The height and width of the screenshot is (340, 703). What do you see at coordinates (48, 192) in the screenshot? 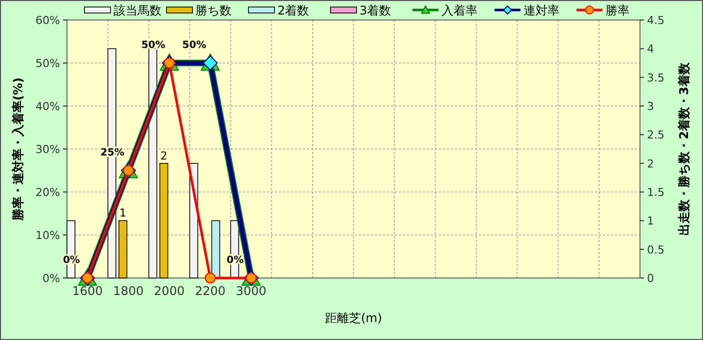
I see `y-tick-label: 20%` at bounding box center [48, 192].